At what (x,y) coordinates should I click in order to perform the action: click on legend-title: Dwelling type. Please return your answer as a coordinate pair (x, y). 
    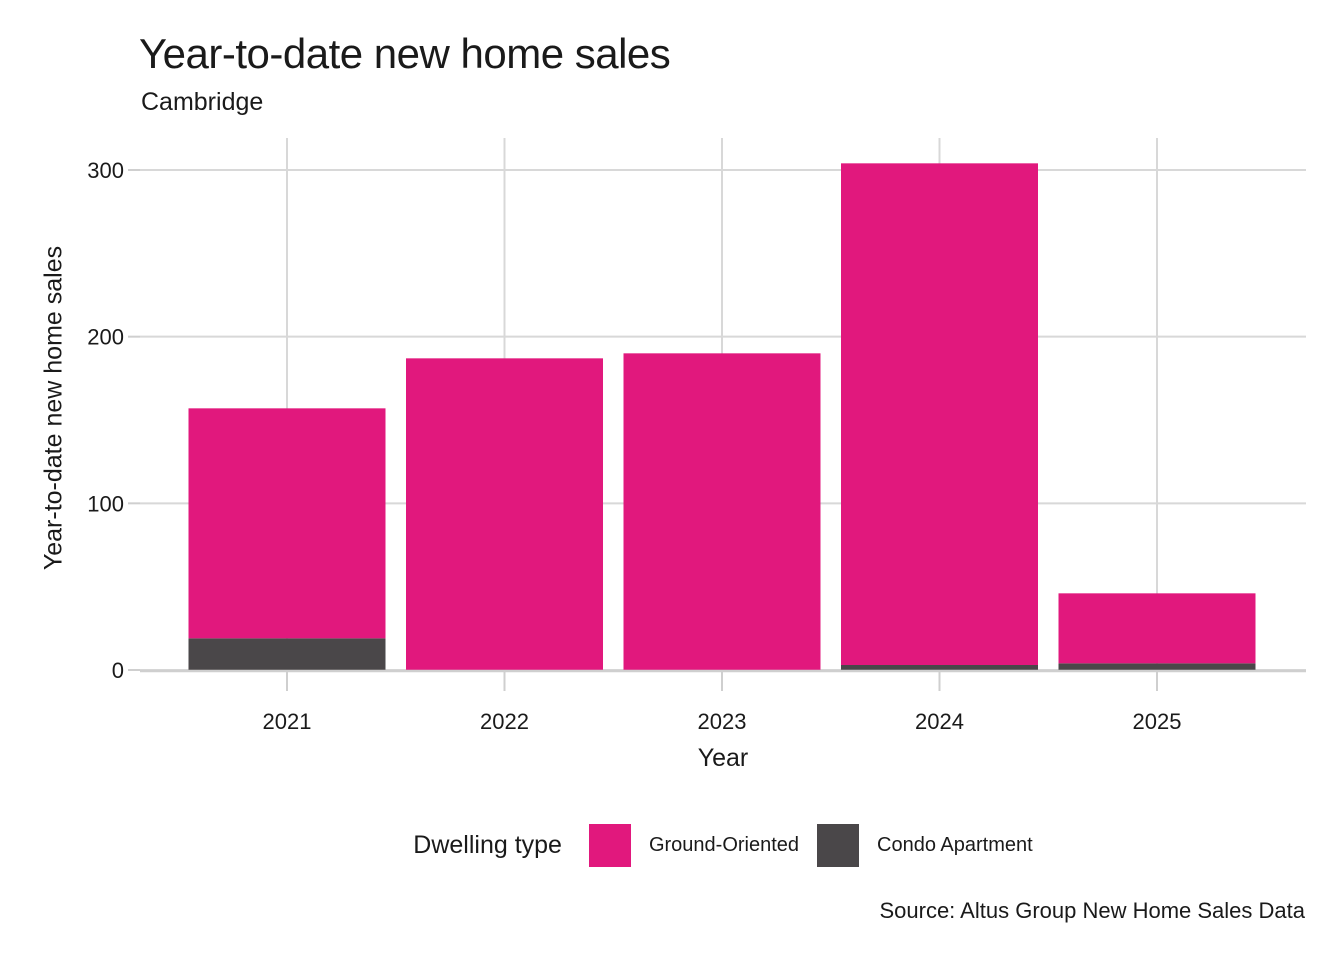
    Looking at the image, I should click on (487, 844).